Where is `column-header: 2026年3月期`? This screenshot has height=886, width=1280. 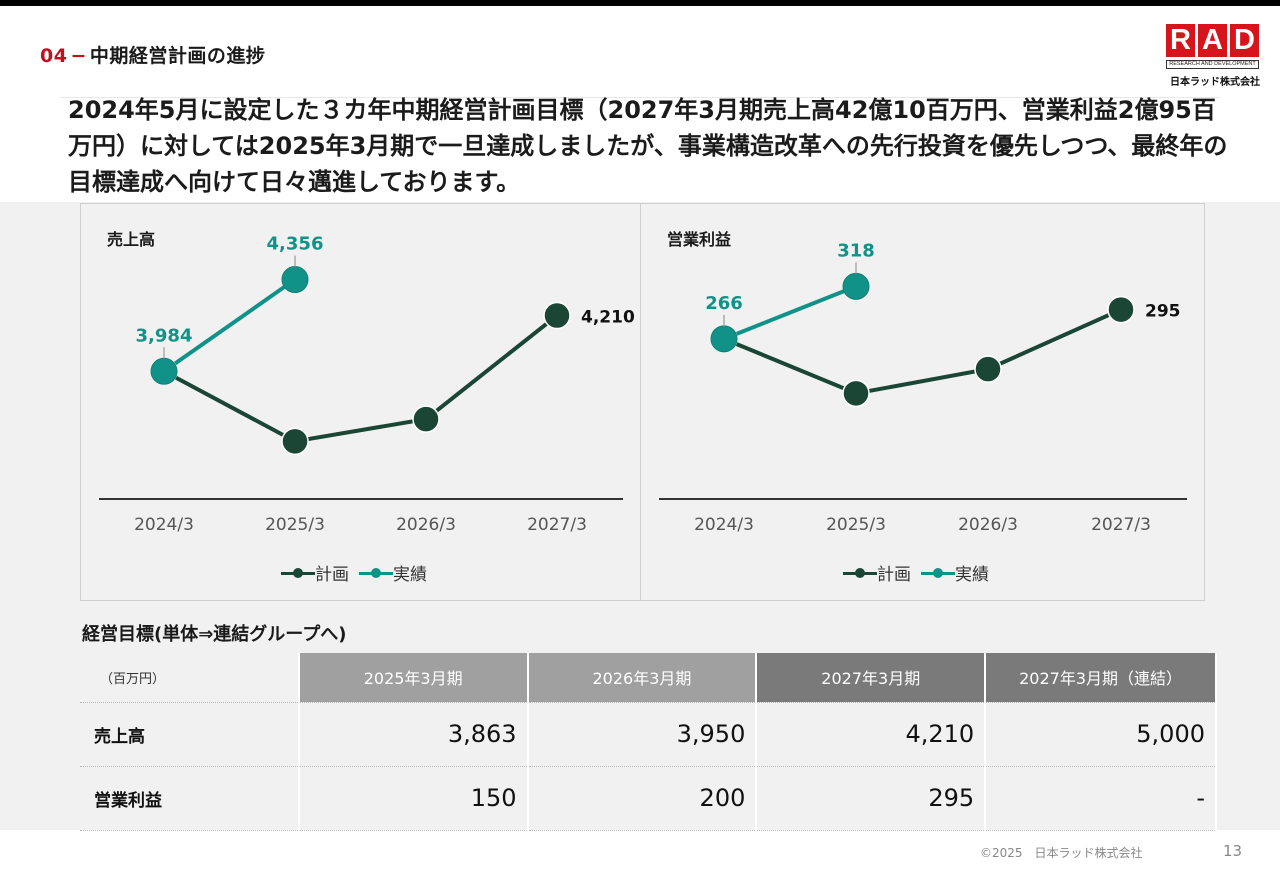 column-header: 2026年3月期 is located at coordinates (642, 677).